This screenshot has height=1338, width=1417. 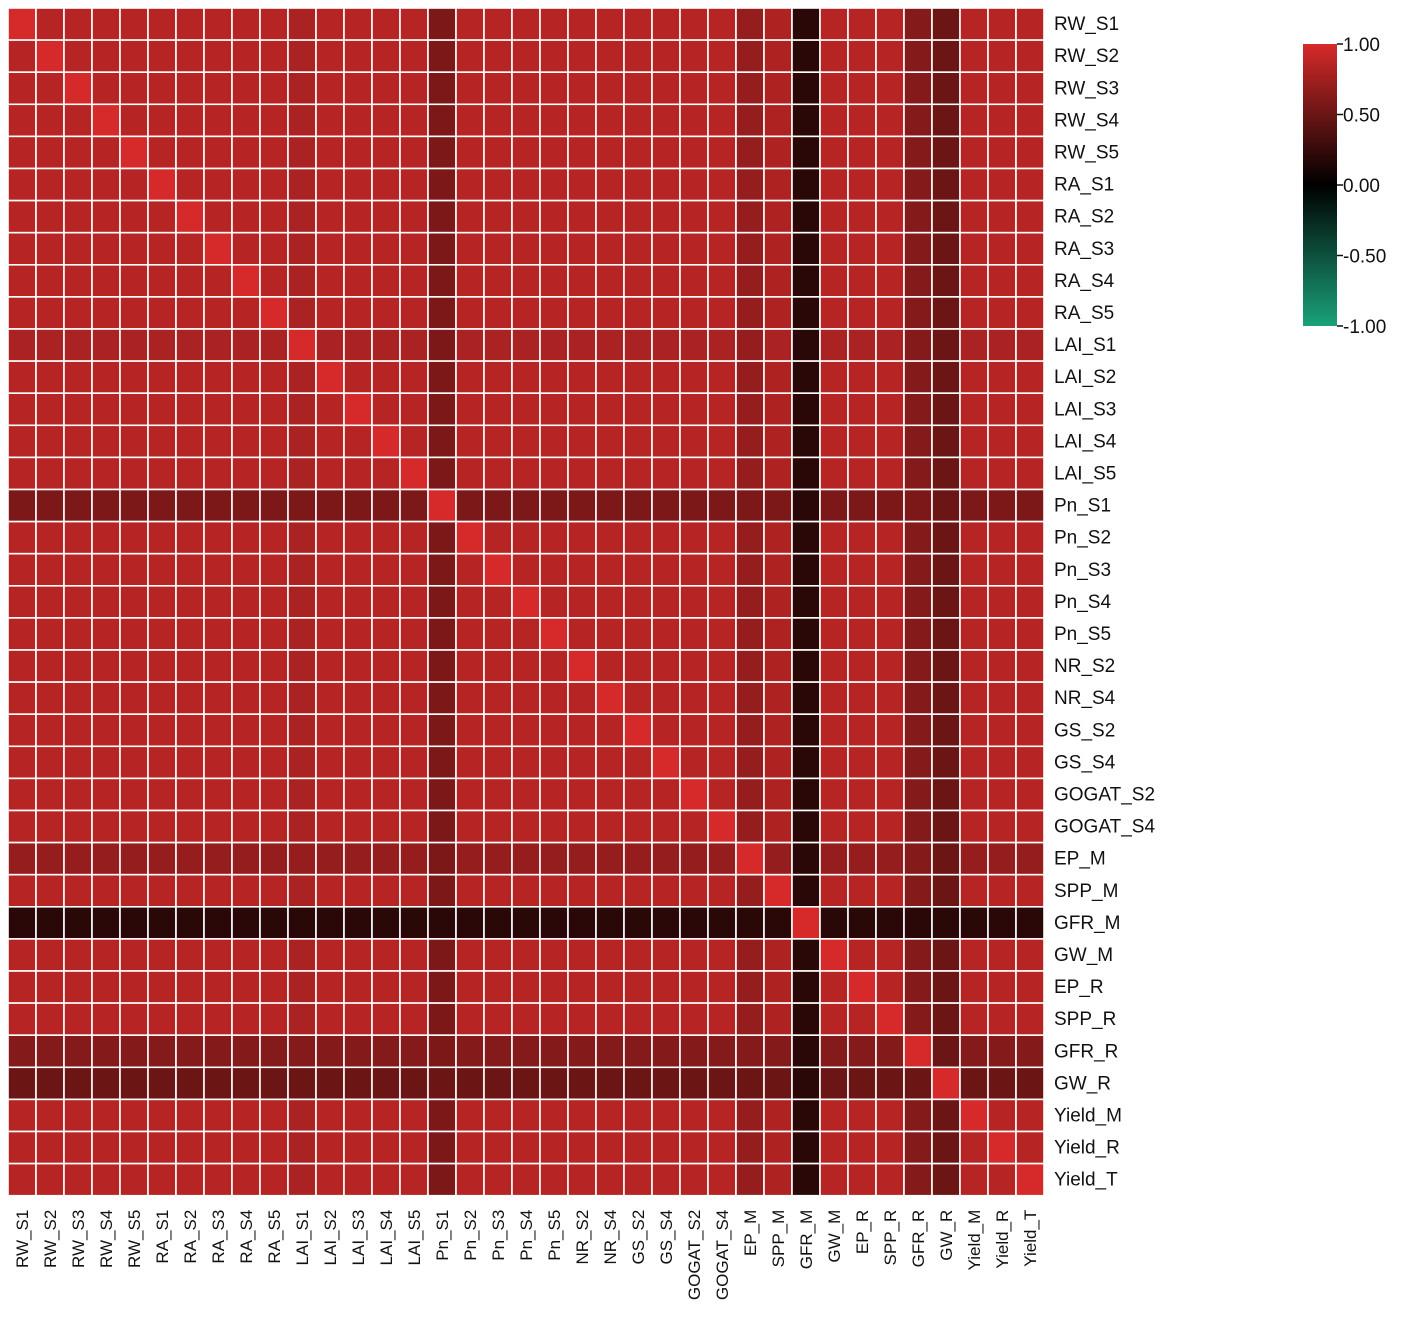 What do you see at coordinates (1085, 345) in the screenshot?
I see `row-label: LAI_S1` at bounding box center [1085, 345].